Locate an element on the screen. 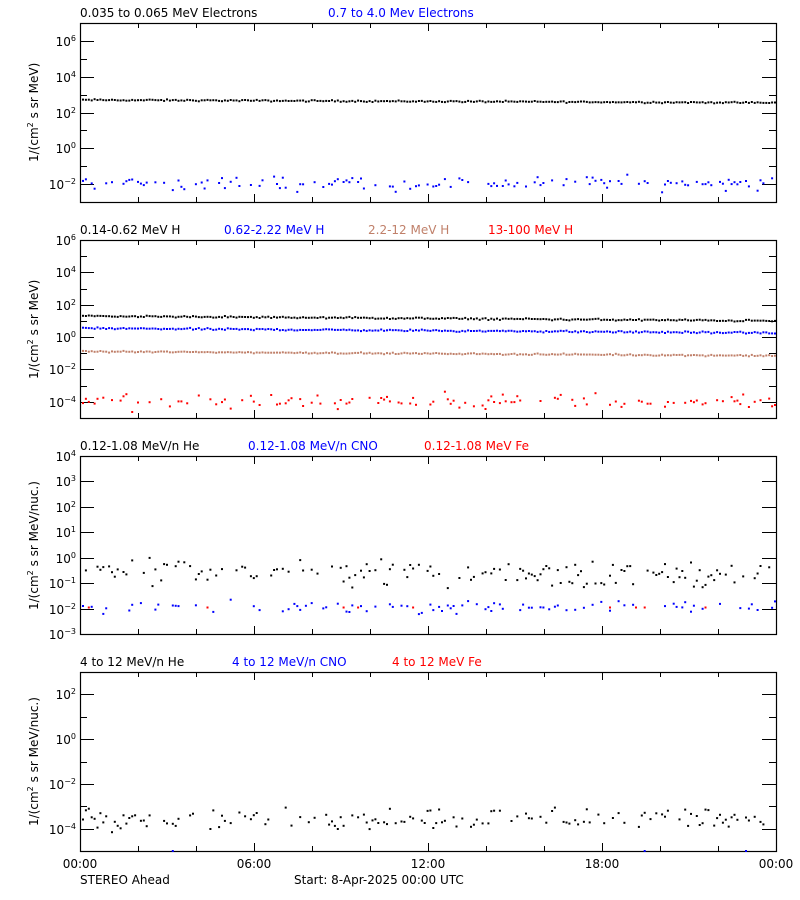 The width and height of the screenshot is (800, 900). legend-entry: 0.7 to 4.0 Mev Electrons is located at coordinates (401, 13).